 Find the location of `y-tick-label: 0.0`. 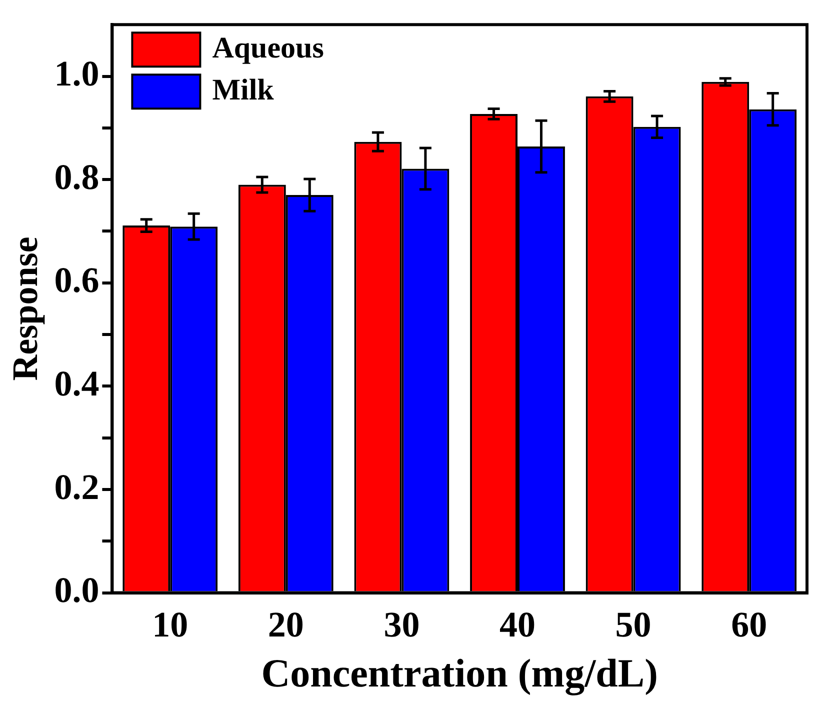

y-tick-label: 0.0 is located at coordinates (77, 590).